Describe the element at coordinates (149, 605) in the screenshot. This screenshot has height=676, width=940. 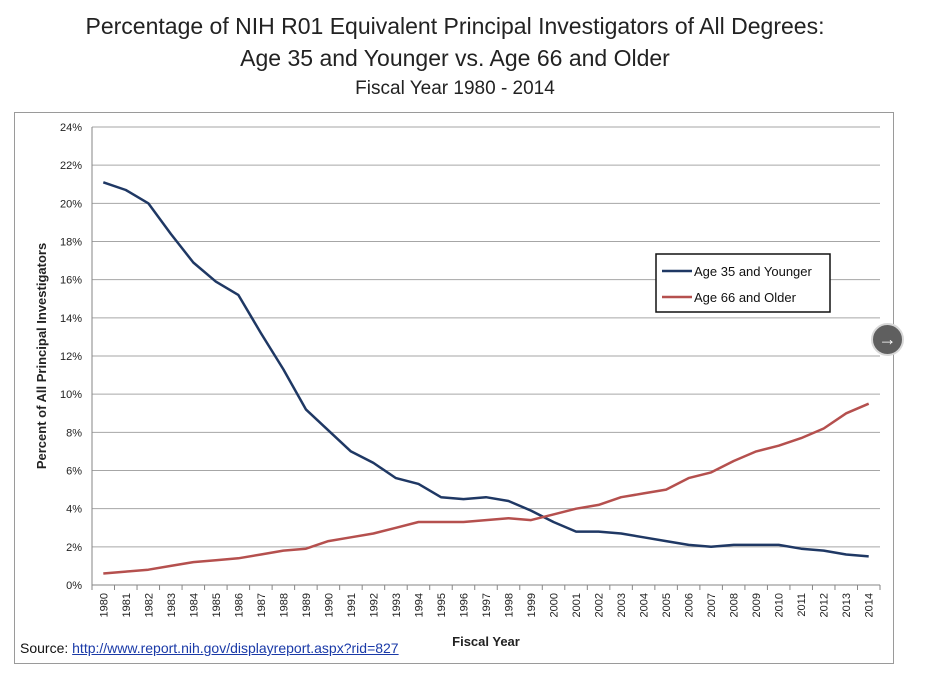
I see `x-tick-label: 1982` at that location.